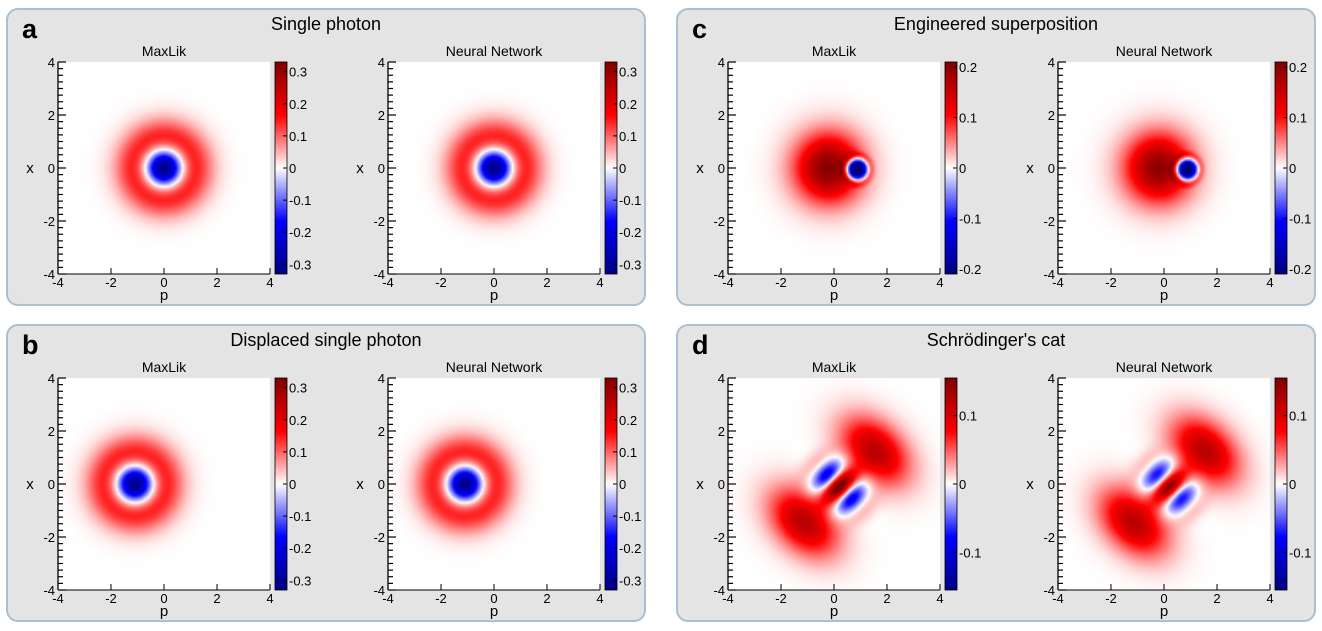  What do you see at coordinates (996, 24) in the screenshot?
I see `panel-title: Engineered superposition` at bounding box center [996, 24].